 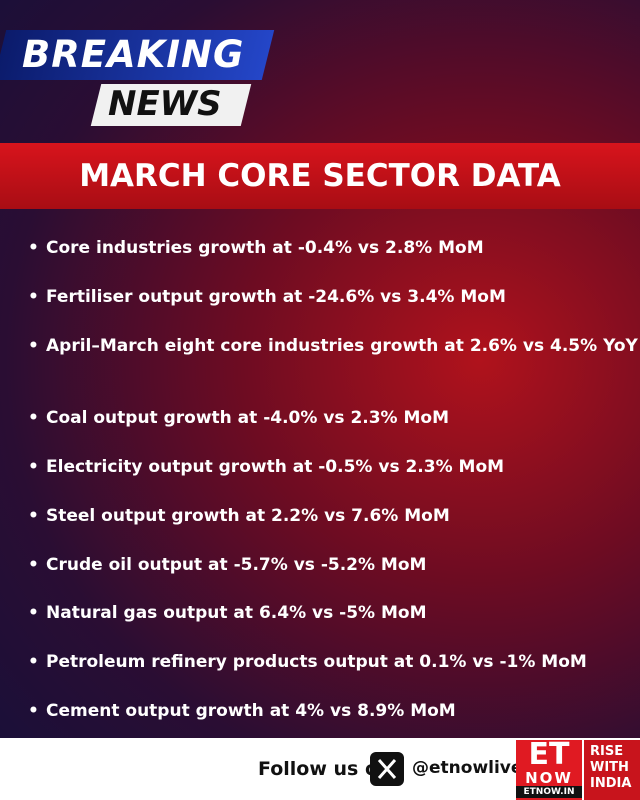 What do you see at coordinates (549, 792) in the screenshot?
I see `logo-site: ETNOW.IN` at bounding box center [549, 792].